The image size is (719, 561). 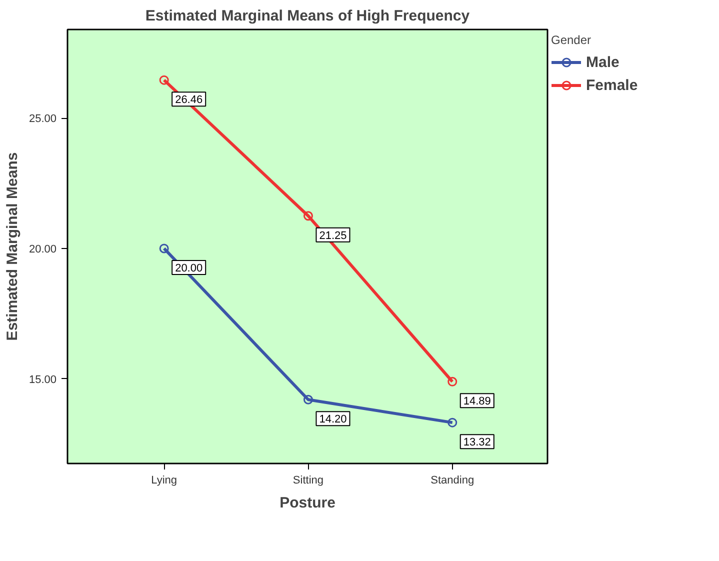 What do you see at coordinates (12, 246) in the screenshot?
I see `y-axis-title: Estimated Marginal Means` at bounding box center [12, 246].